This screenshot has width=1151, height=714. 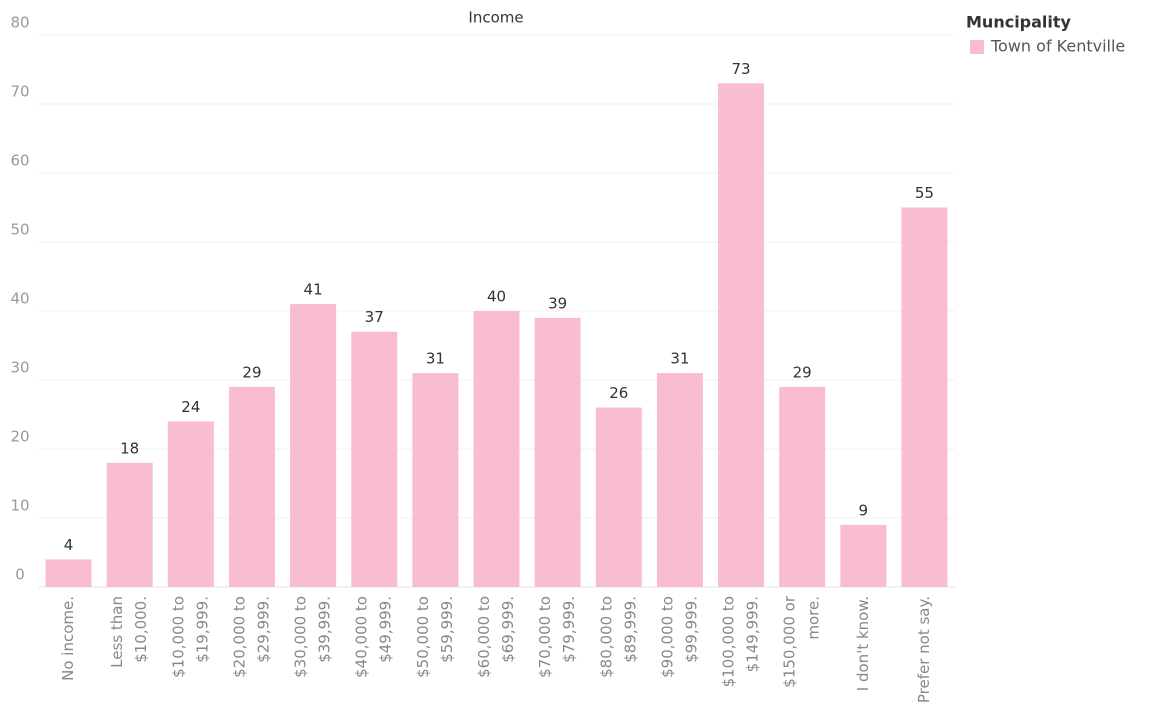 What do you see at coordinates (19, 23) in the screenshot?
I see `y-tick-label: 80` at bounding box center [19, 23].